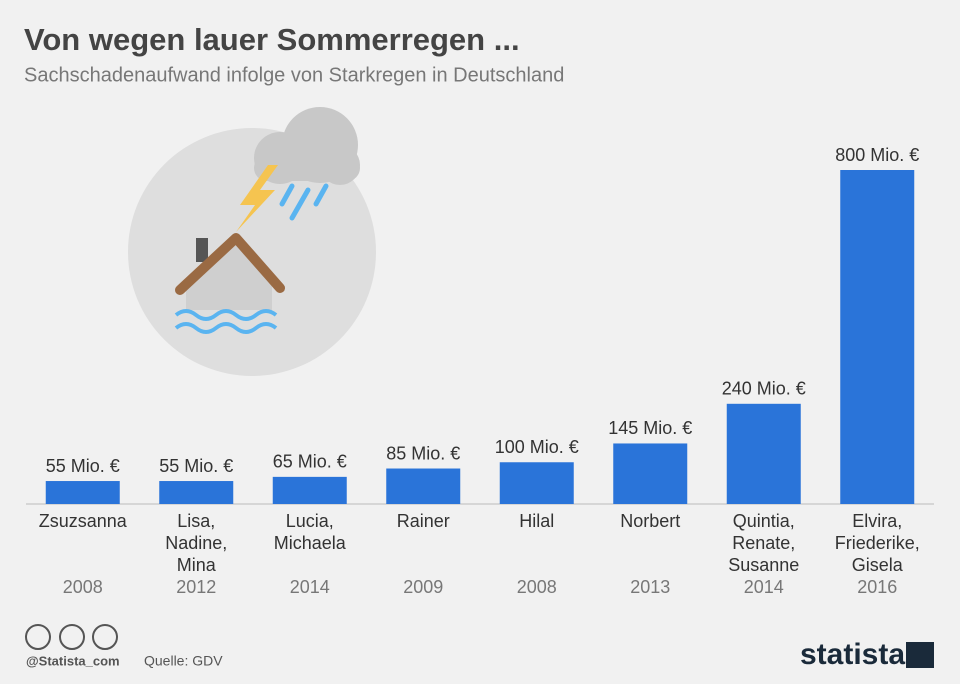  What do you see at coordinates (877, 155) in the screenshot?
I see `value-label: 800 Mio. €` at bounding box center [877, 155].